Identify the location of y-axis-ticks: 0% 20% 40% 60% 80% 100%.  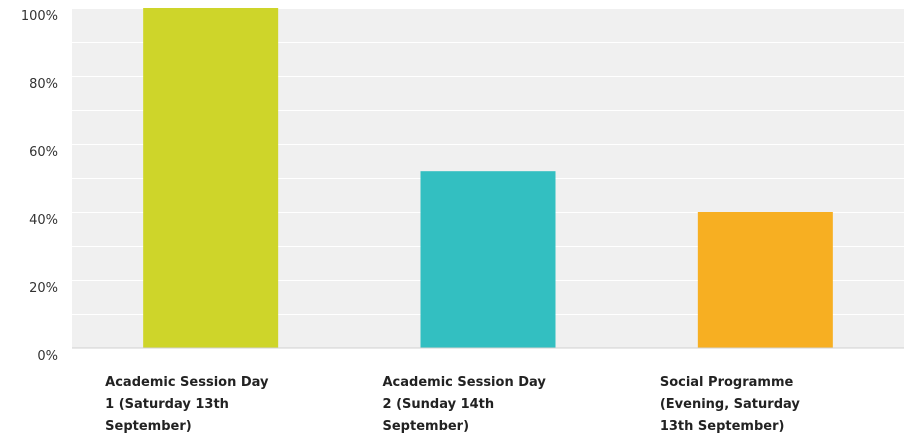
(39, 186).